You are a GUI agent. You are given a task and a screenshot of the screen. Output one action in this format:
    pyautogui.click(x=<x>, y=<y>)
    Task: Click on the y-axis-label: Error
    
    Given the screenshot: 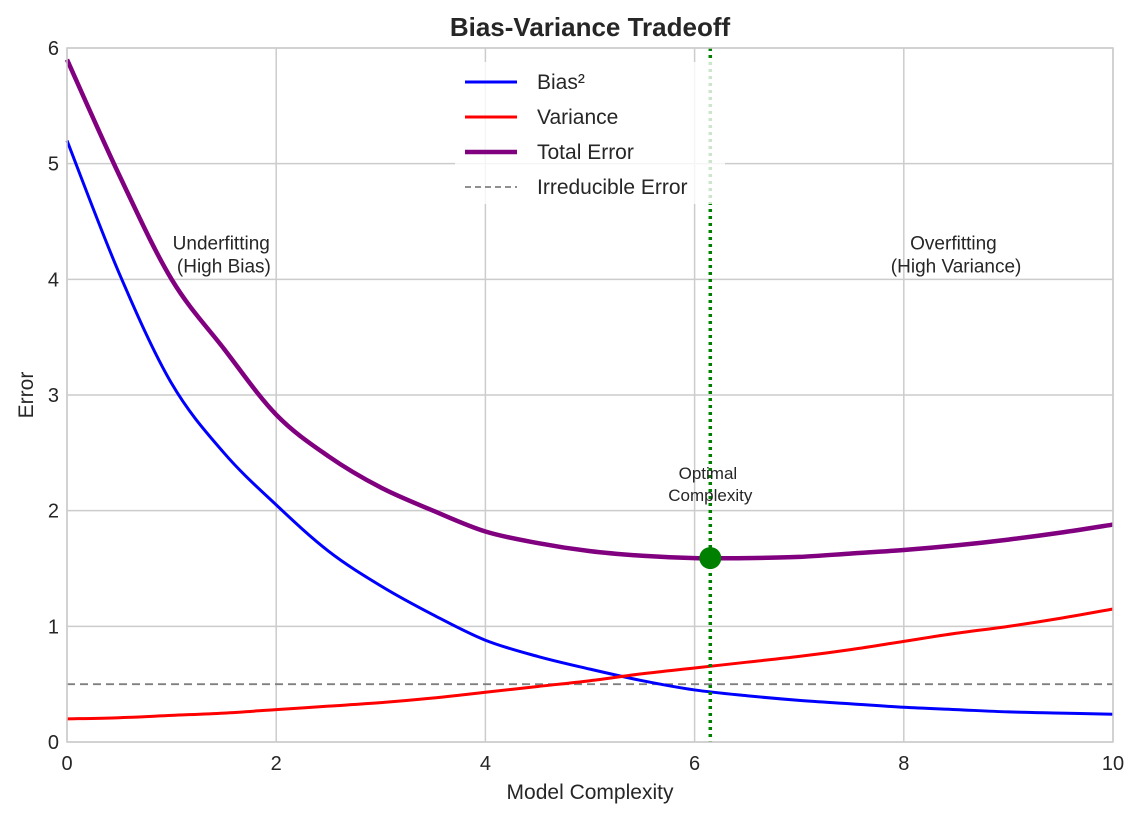 What is the action you would take?
    pyautogui.click(x=26, y=395)
    